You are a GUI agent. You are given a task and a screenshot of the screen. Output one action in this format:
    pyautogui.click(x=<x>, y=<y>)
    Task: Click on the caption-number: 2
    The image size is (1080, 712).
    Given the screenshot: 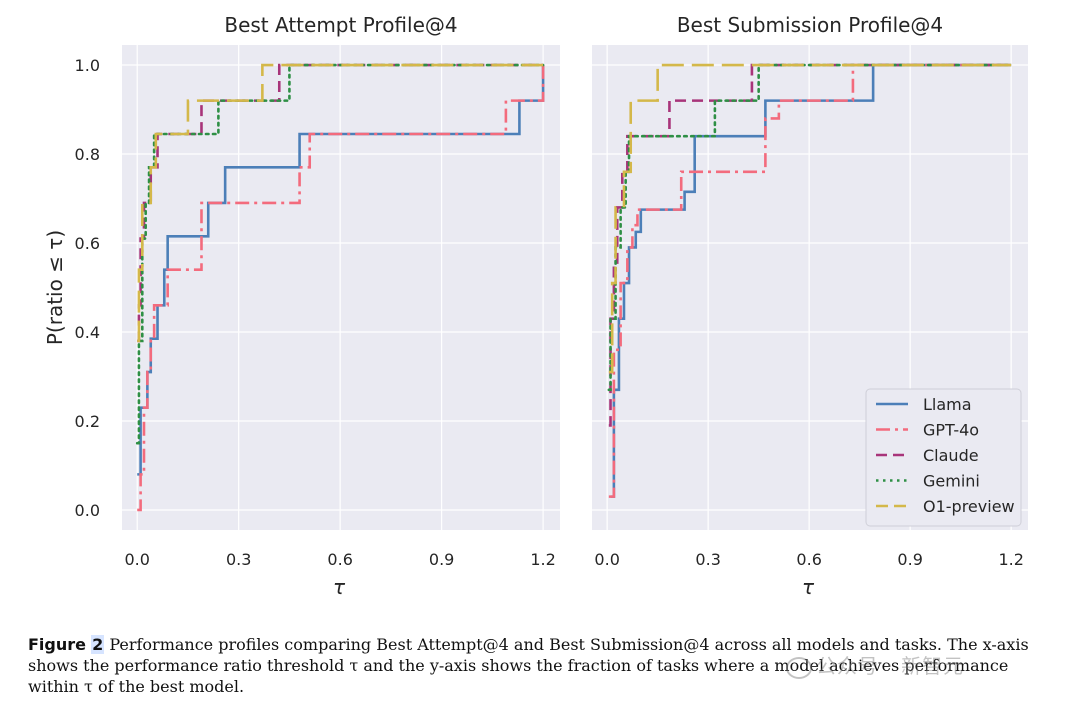 What is the action you would take?
    pyautogui.click(x=98, y=644)
    